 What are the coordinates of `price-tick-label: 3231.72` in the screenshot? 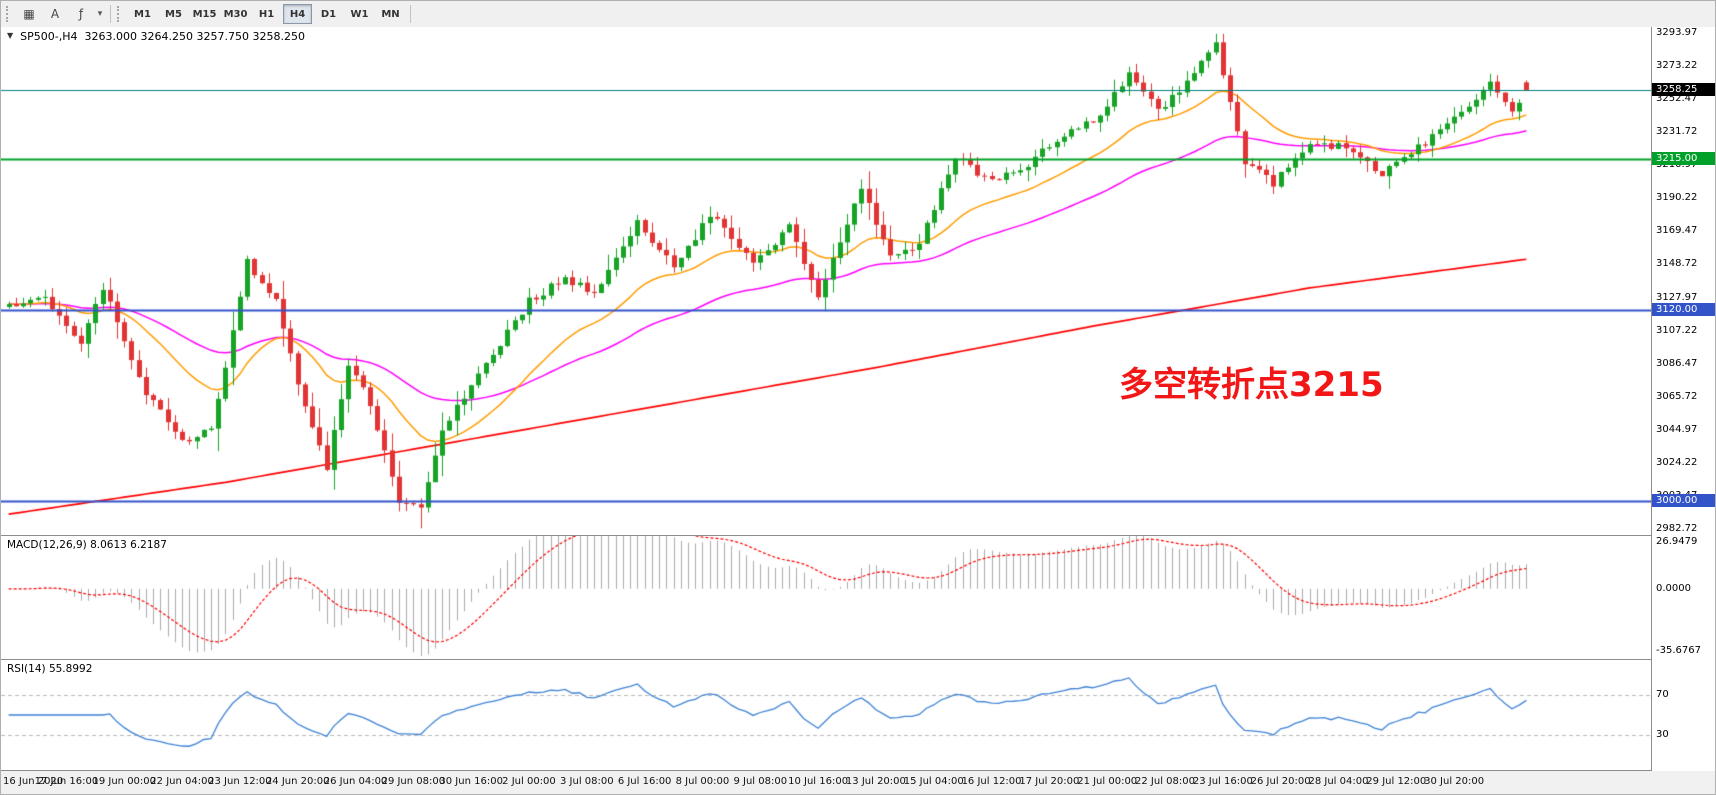 It's located at (1677, 132).